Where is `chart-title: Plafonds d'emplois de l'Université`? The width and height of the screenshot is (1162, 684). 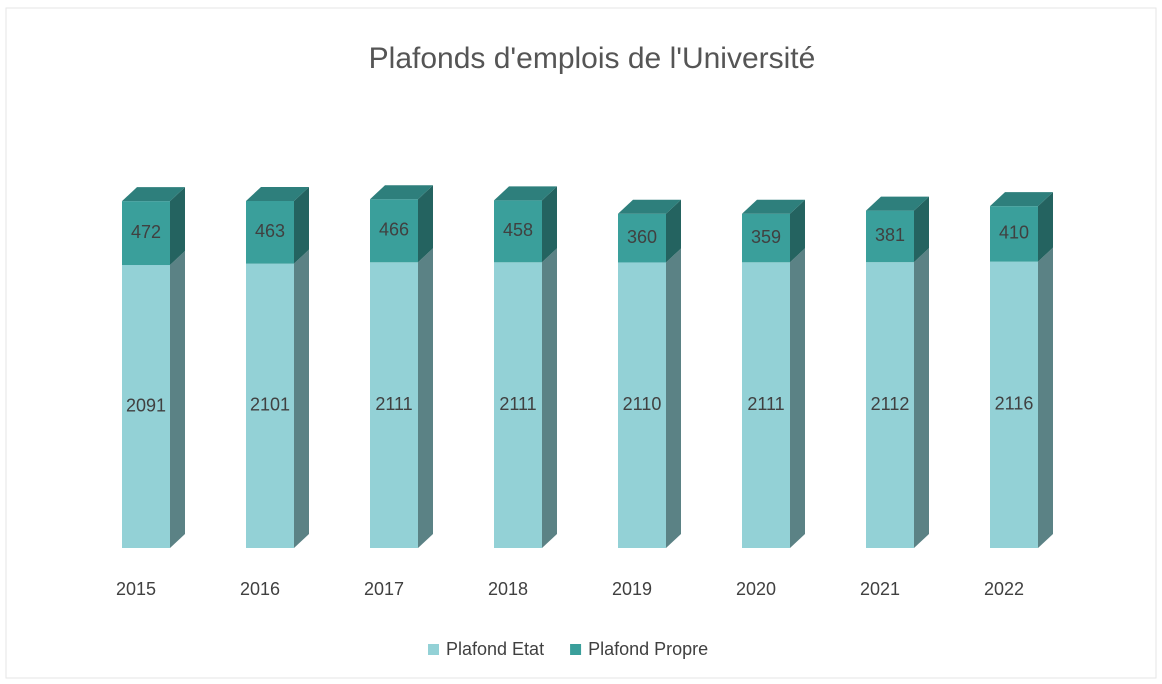
chart-title: Plafonds d'emplois de l'Université is located at coordinates (592, 58).